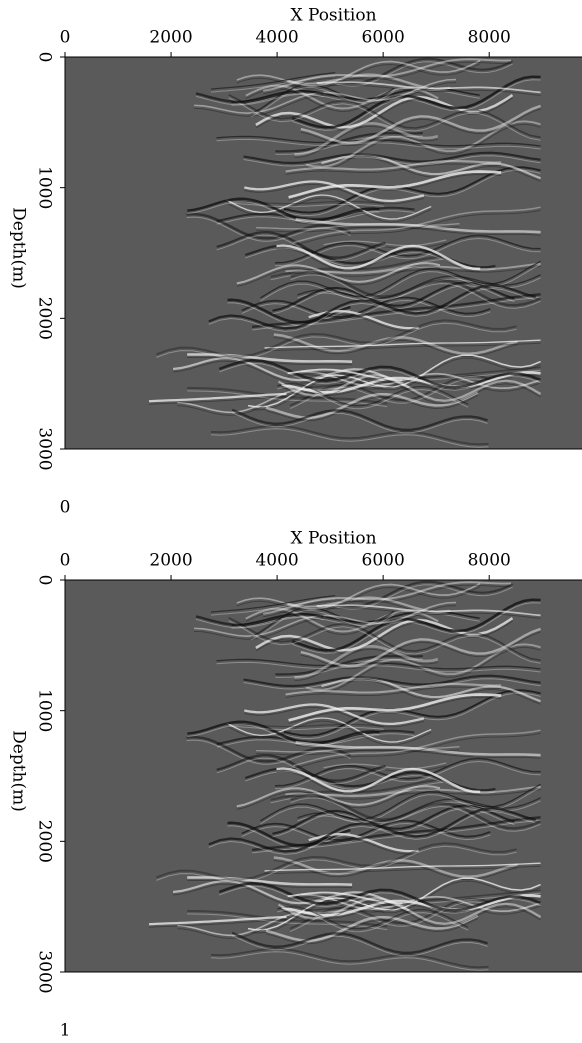 The width and height of the screenshot is (582, 1043). Describe the element at coordinates (45, 710) in the screenshot. I see `y-tick-label: 1000` at that location.